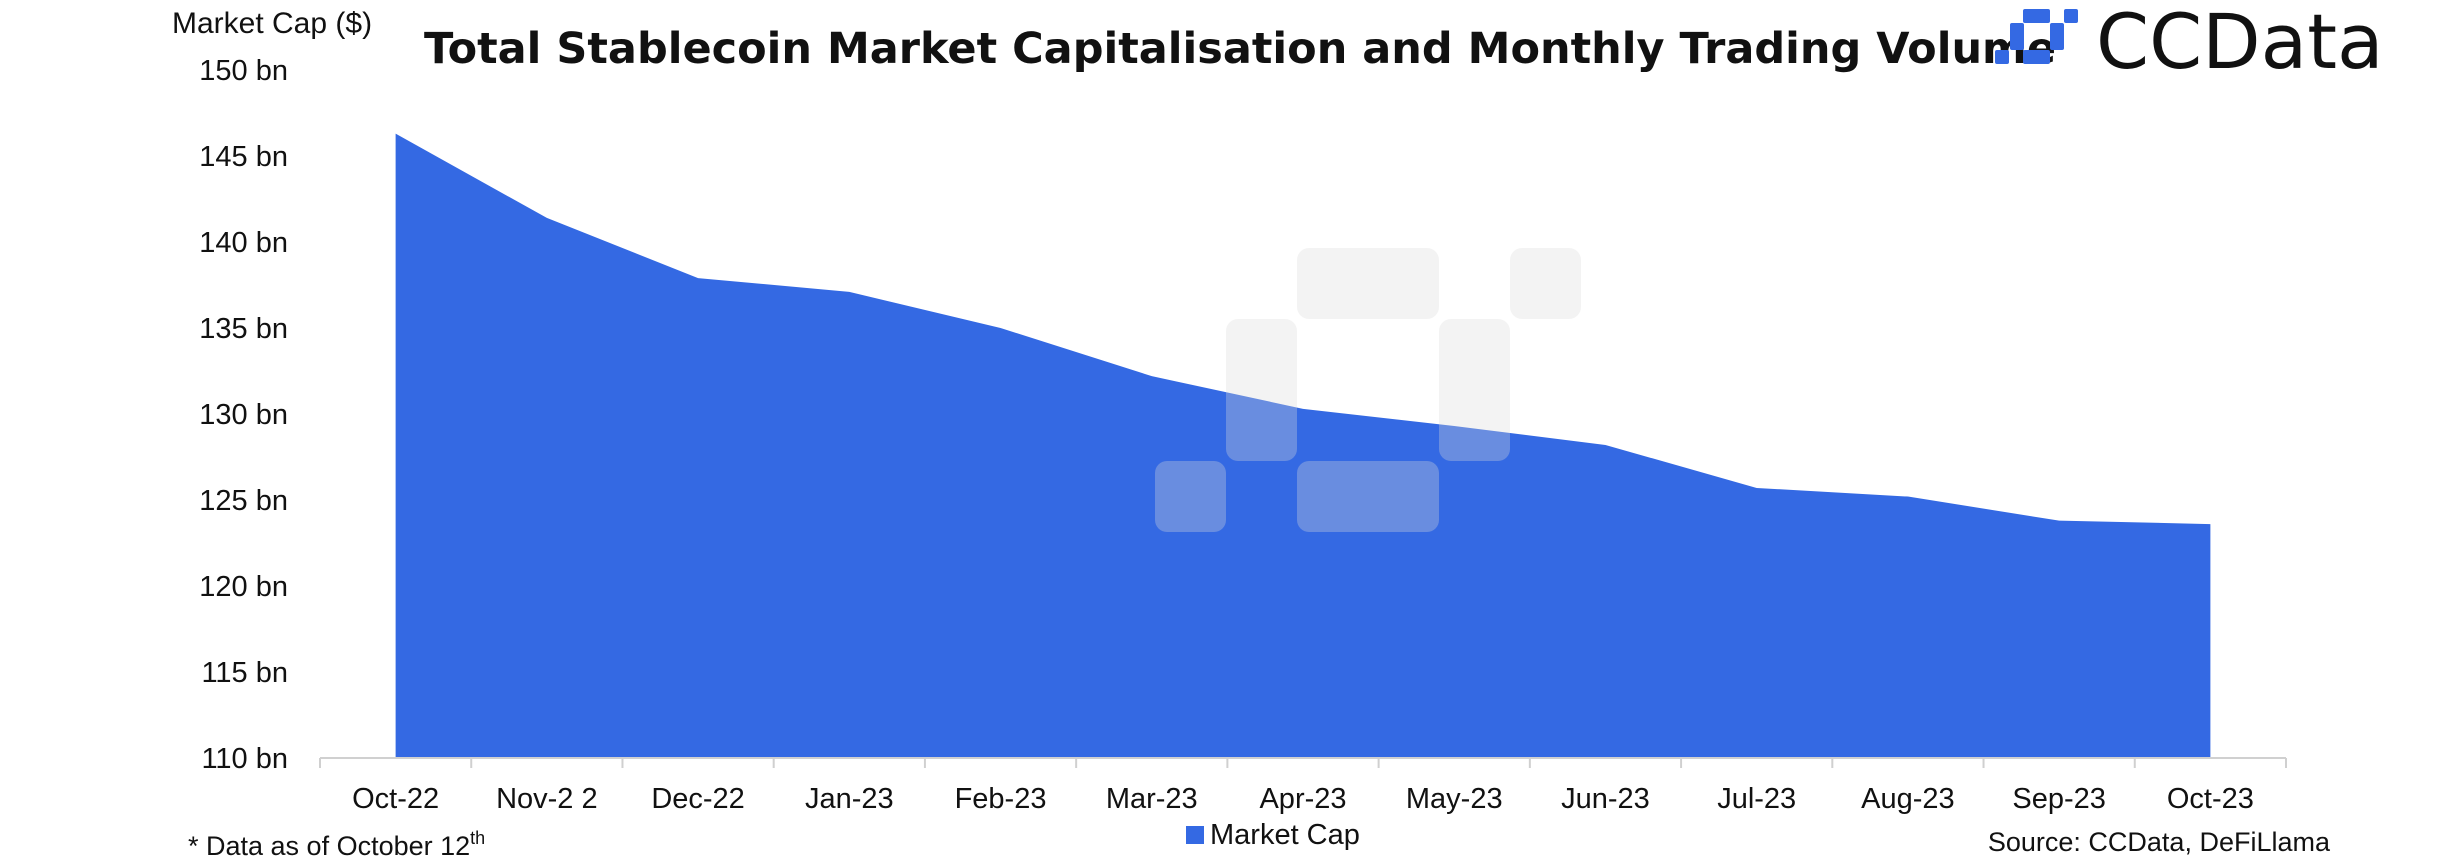 This screenshot has width=2464, height=864. Describe the element at coordinates (2159, 842) in the screenshot. I see `source-note: Source: CCData, DeFiLlama` at that location.